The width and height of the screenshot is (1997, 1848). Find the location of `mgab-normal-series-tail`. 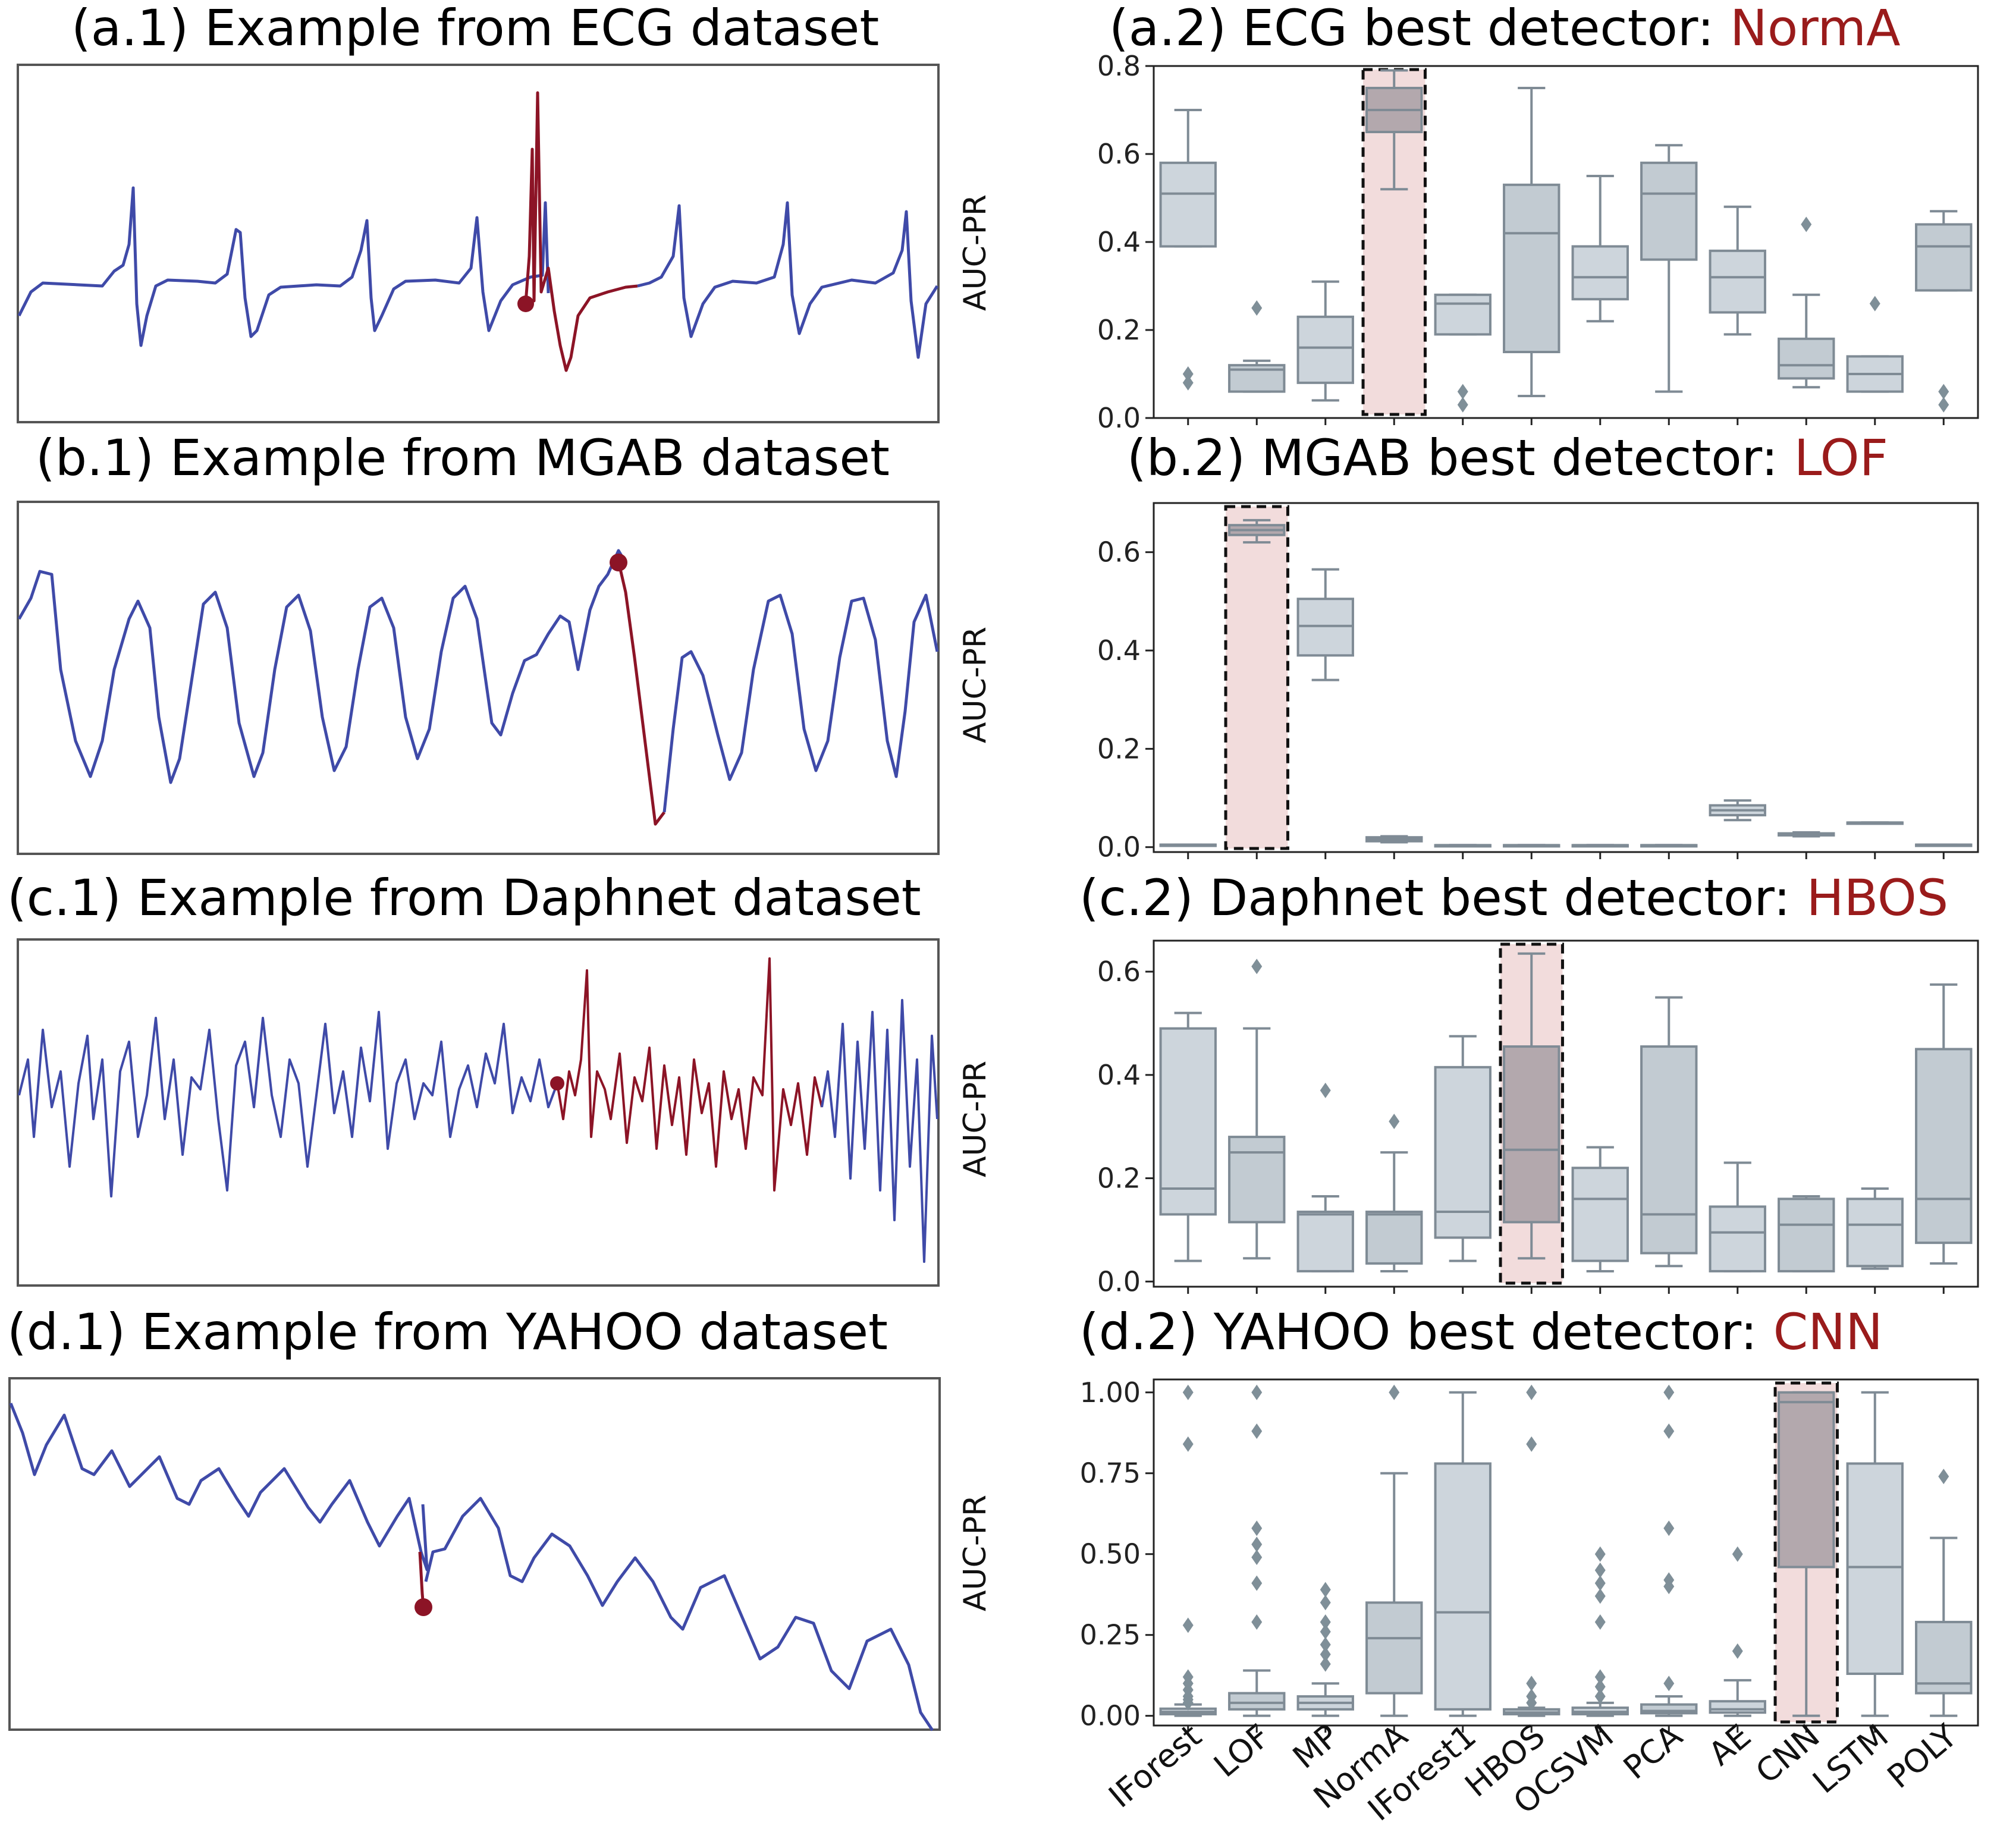

mgab-normal-series-tail is located at coordinates (801, 703).